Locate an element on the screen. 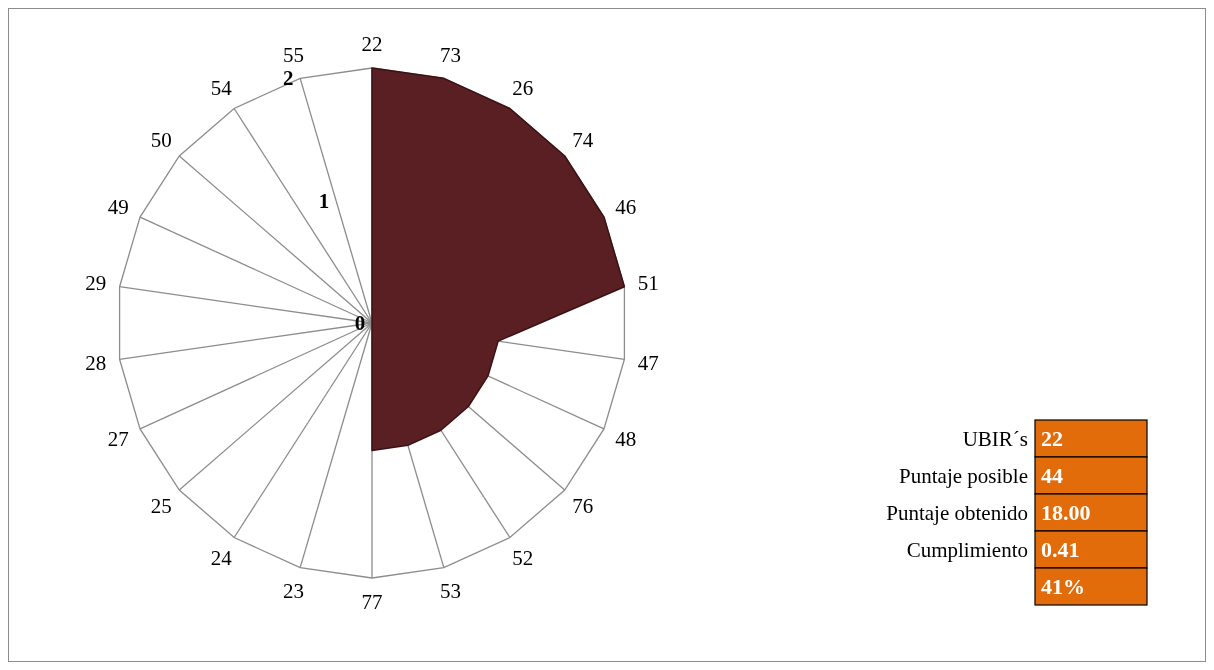 The image size is (1214, 670). spoke-label: 29 is located at coordinates (96, 283).